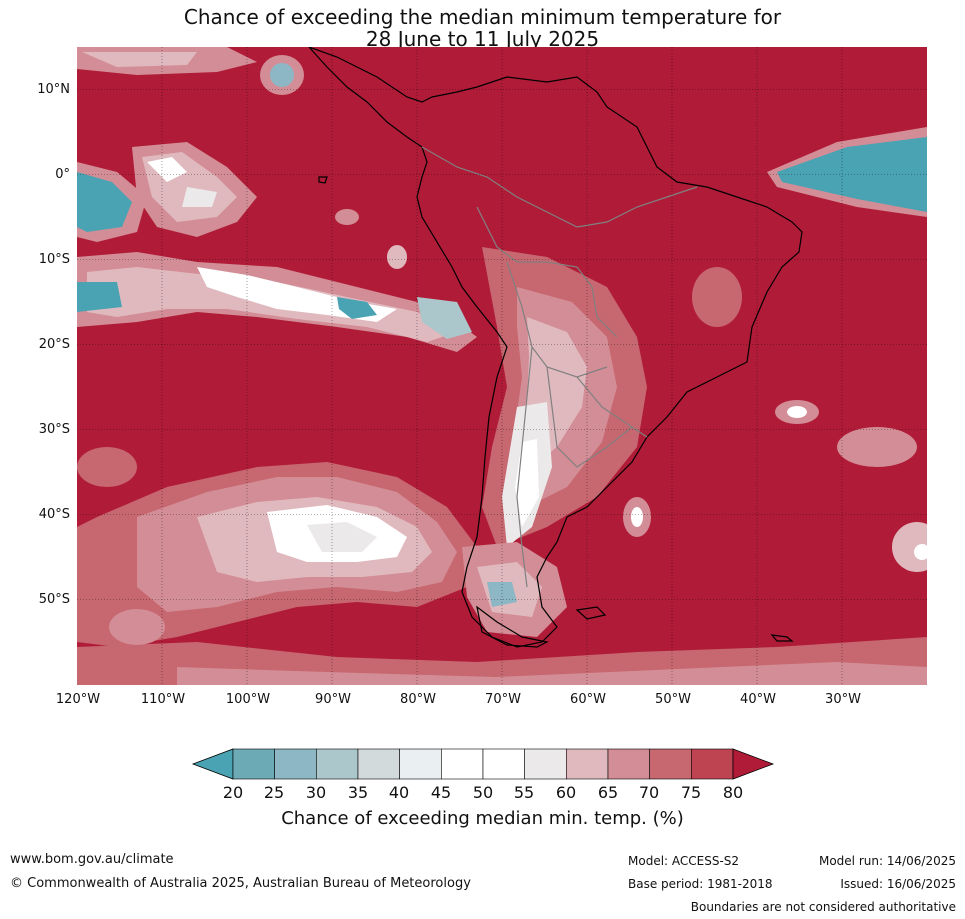 Image resolution: width=965 pixels, height=919 pixels. I want to click on colorbar-tick-75: 75, so click(691, 792).